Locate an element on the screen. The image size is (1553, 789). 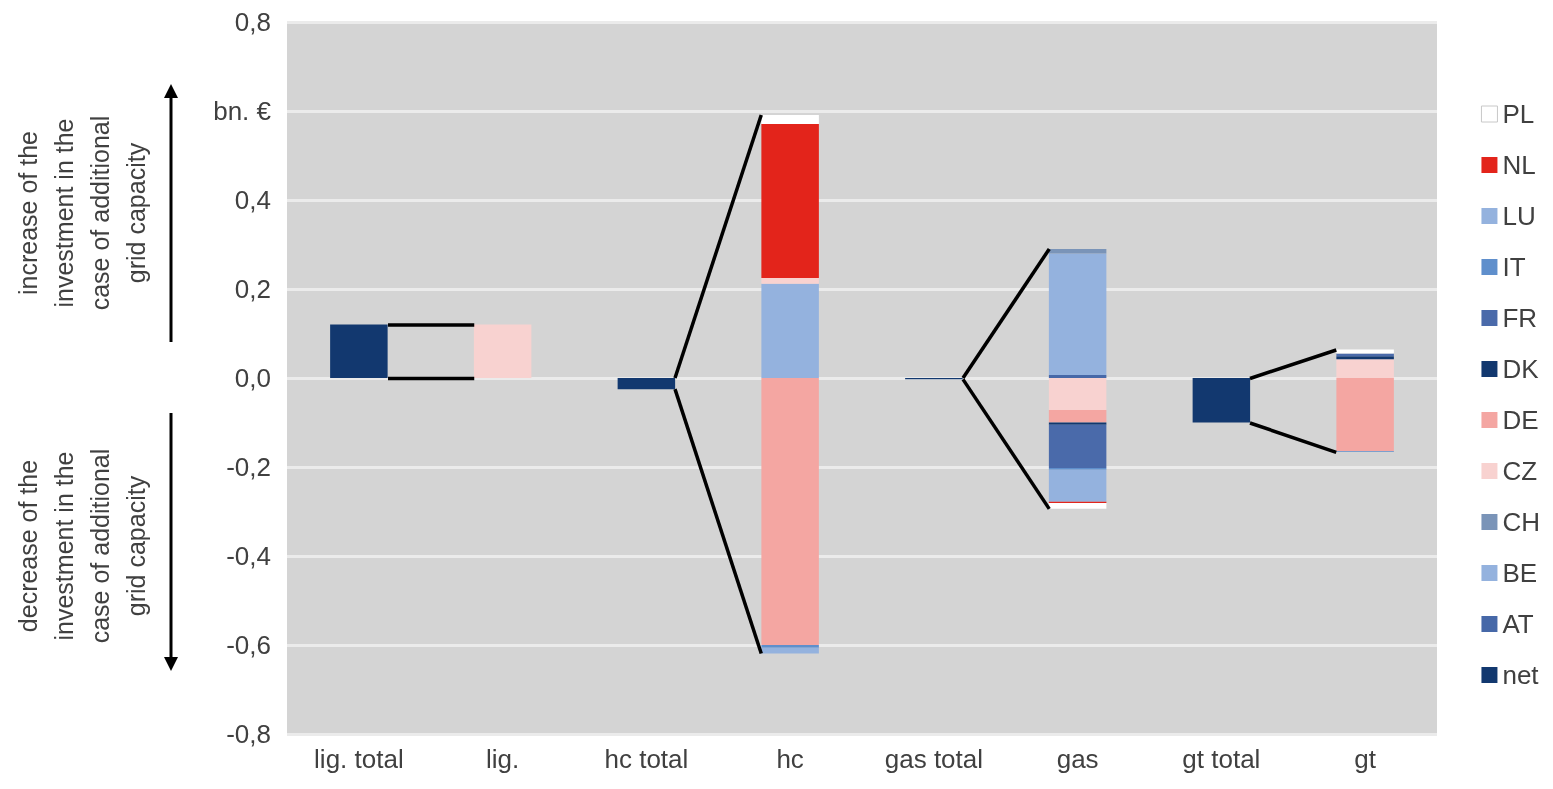
legend-label: DK is located at coordinates (1521, 369).